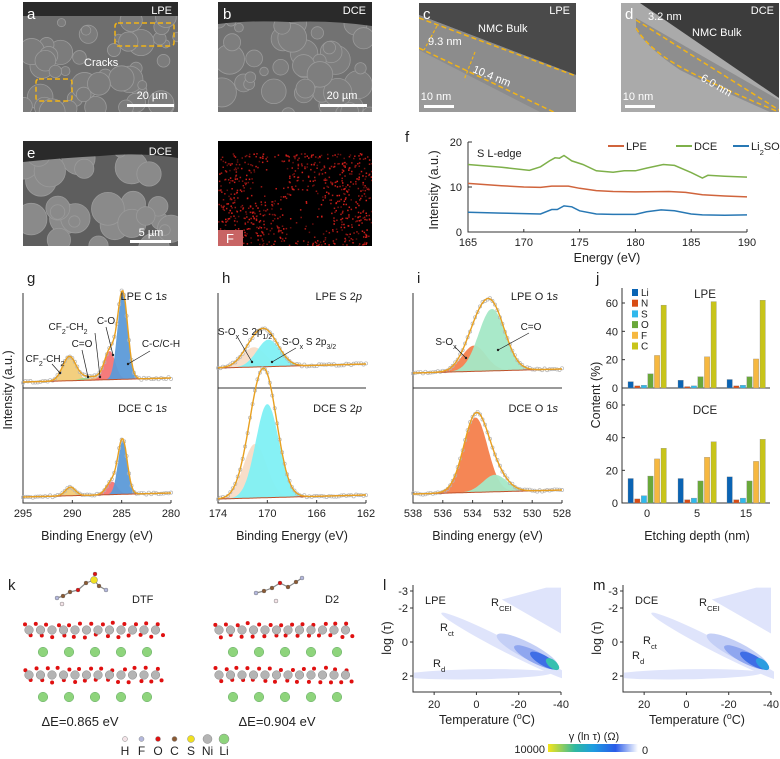  What do you see at coordinates (488, 634) in the screenshot?
I see `drt-contours` at bounding box center [488, 634].